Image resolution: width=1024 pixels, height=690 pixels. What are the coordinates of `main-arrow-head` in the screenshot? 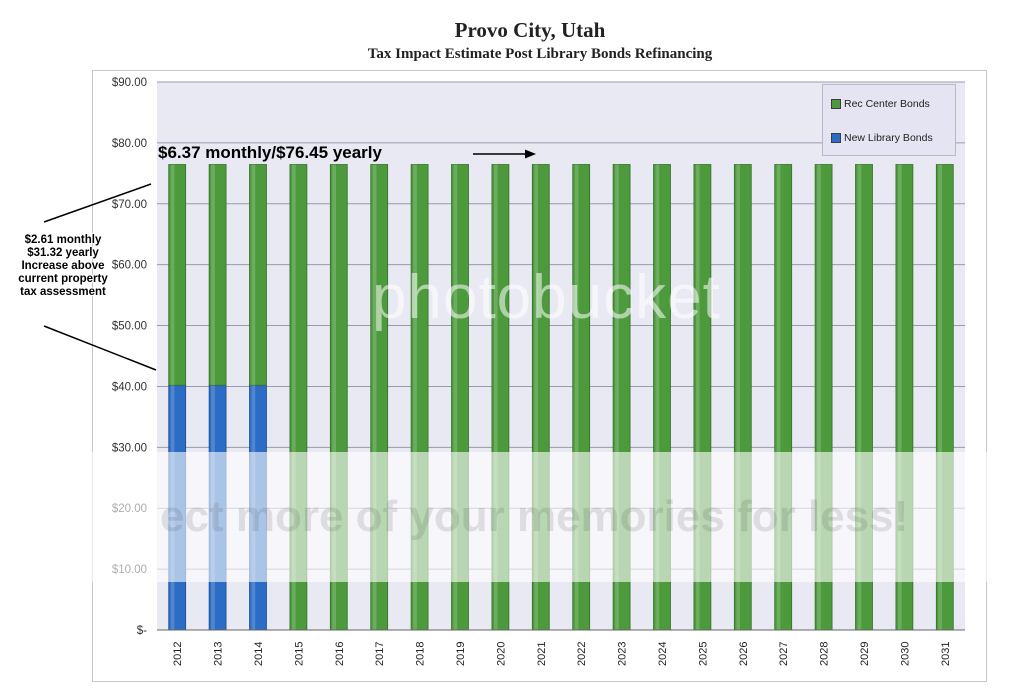 It's located at (530, 154).